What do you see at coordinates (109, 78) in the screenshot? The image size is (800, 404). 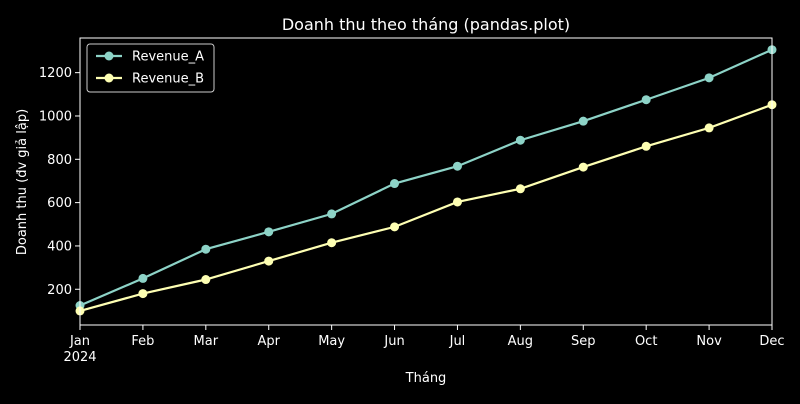 I see `legend-marker-Revenue_B` at bounding box center [109, 78].